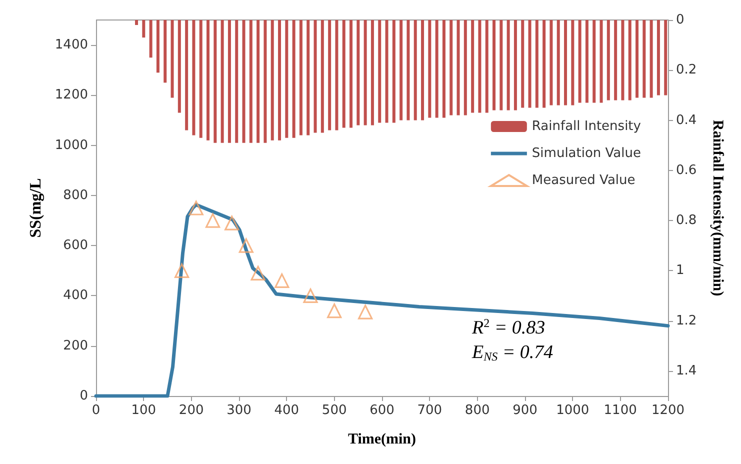  I want to click on x-tick-label: 200, so click(191, 410).